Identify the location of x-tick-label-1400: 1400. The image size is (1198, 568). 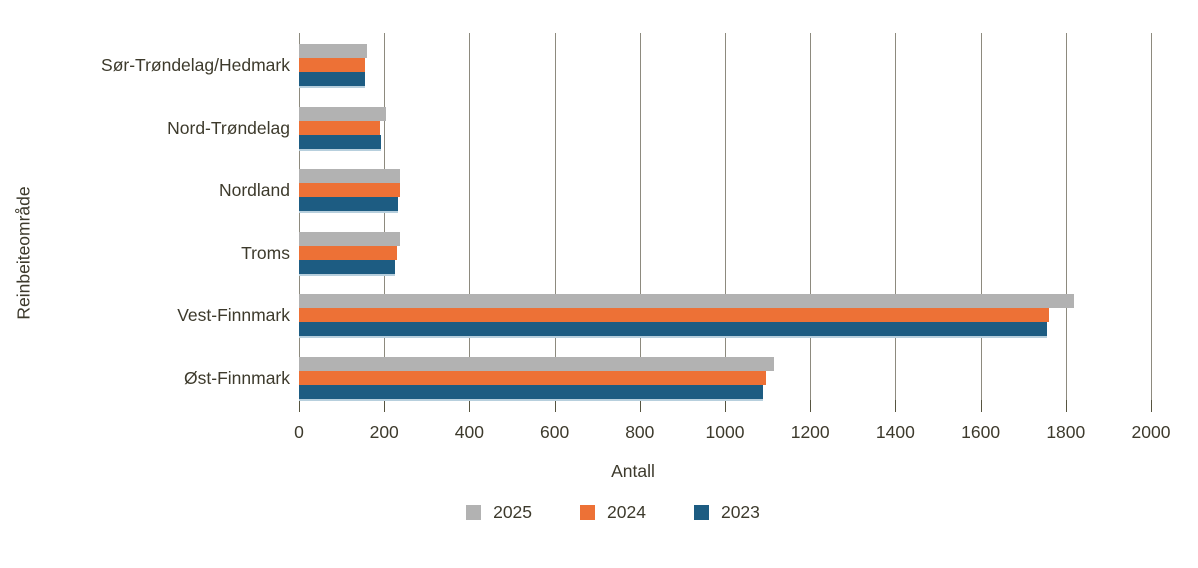
(895, 432).